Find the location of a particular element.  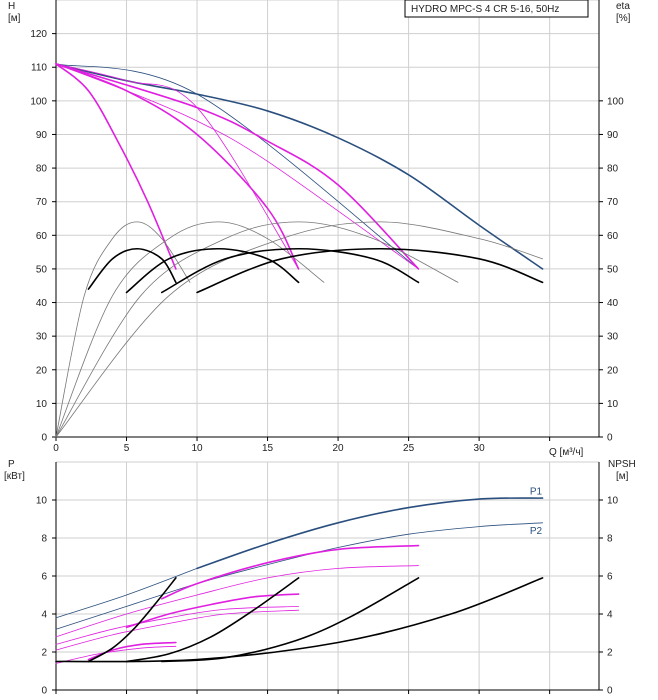

y-right-tick-label: 8 is located at coordinates (610, 539).